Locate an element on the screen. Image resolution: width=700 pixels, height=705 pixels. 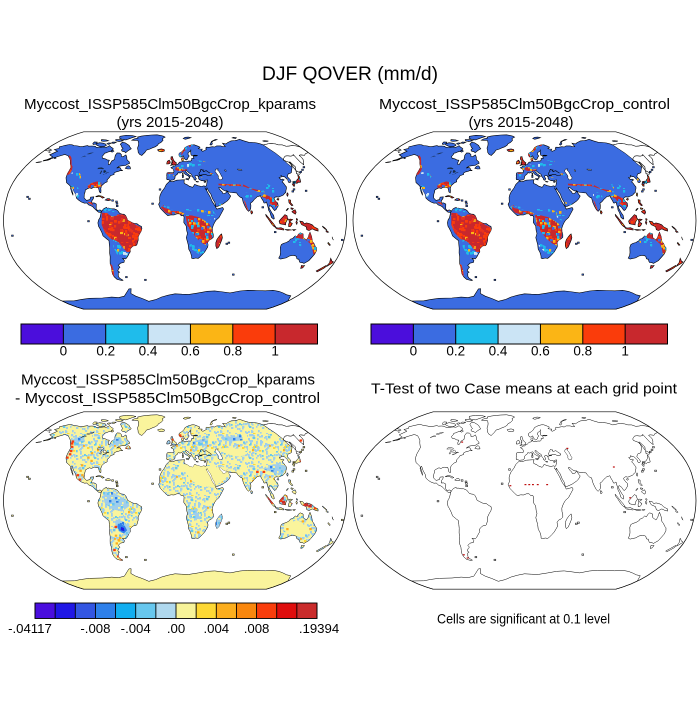
svg-text: -.004 is located at coordinates (136, 628).